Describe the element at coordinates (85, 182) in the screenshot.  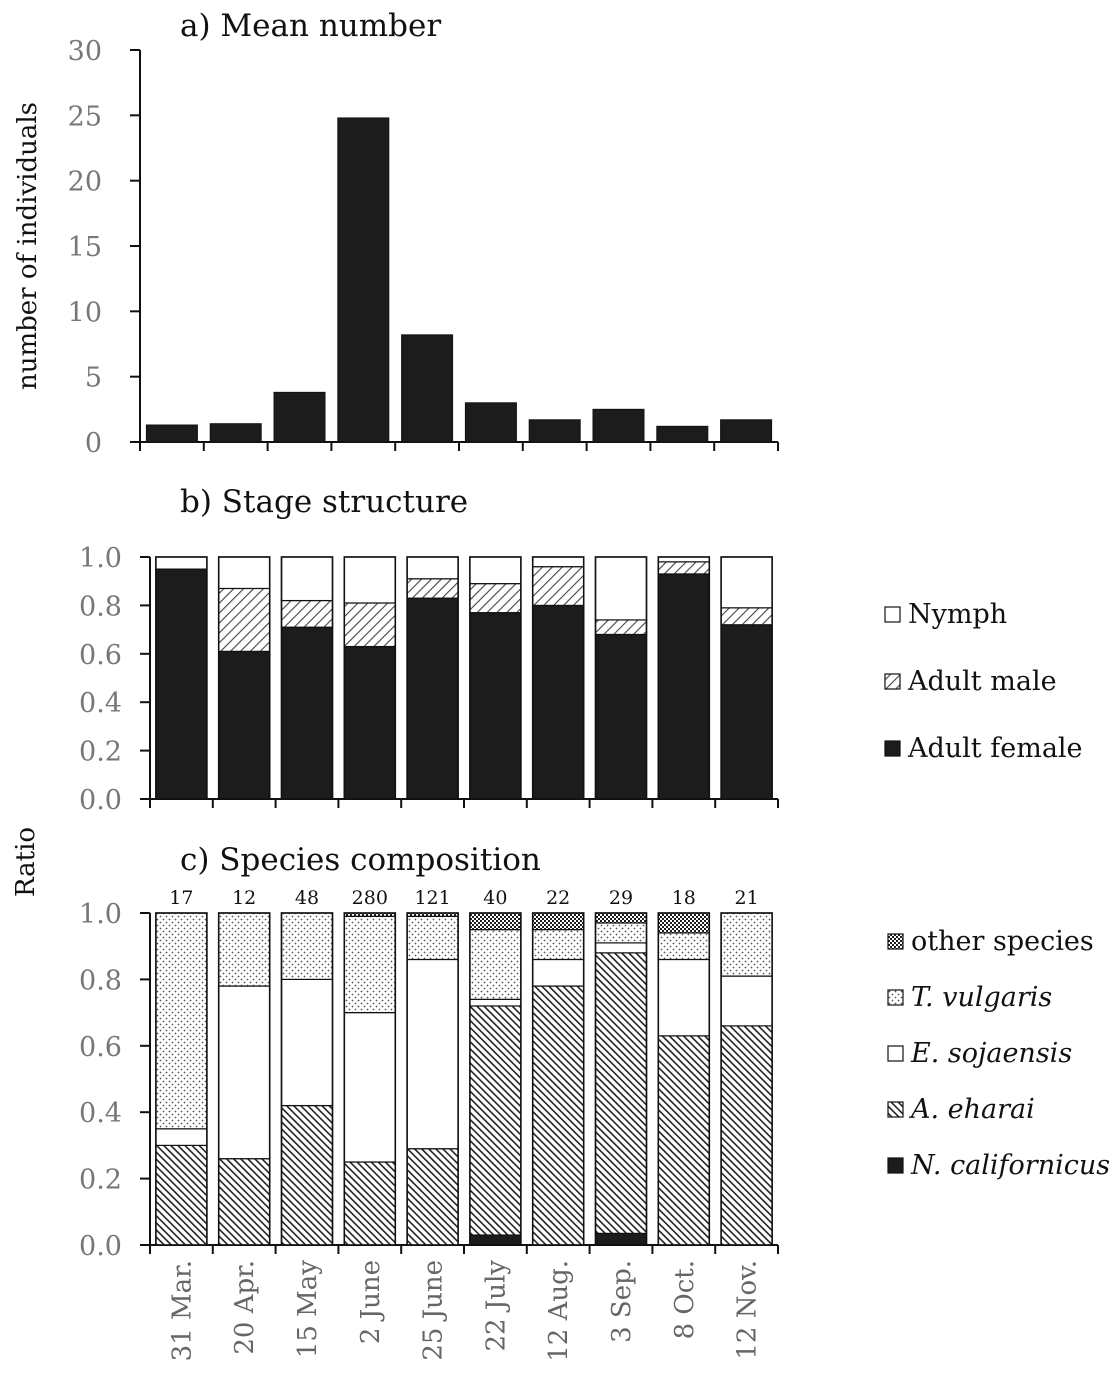
I see `y-tick-label: 20` at that location.